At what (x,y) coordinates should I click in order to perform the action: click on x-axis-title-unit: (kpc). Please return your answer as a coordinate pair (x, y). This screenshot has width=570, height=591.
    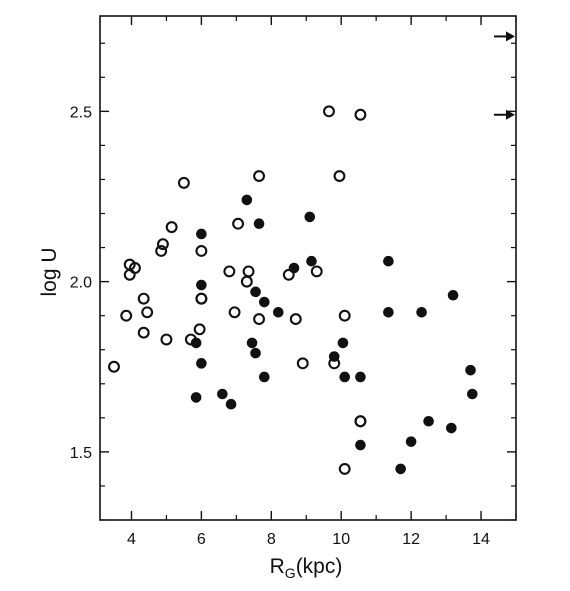
    Looking at the image, I should click on (319, 566).